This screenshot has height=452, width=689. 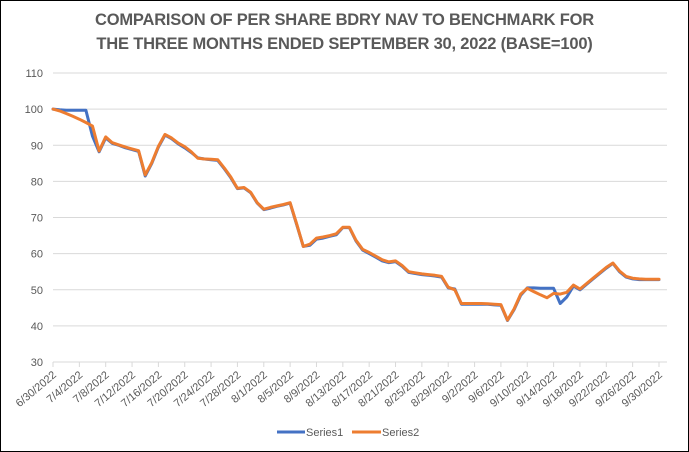 What do you see at coordinates (400, 433) in the screenshot?
I see `legend-series2-label: Series2` at bounding box center [400, 433].